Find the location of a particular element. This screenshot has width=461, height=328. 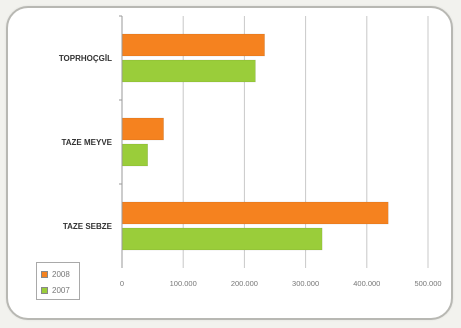

category-label-0: TAZE SEBZE is located at coordinates (88, 226).